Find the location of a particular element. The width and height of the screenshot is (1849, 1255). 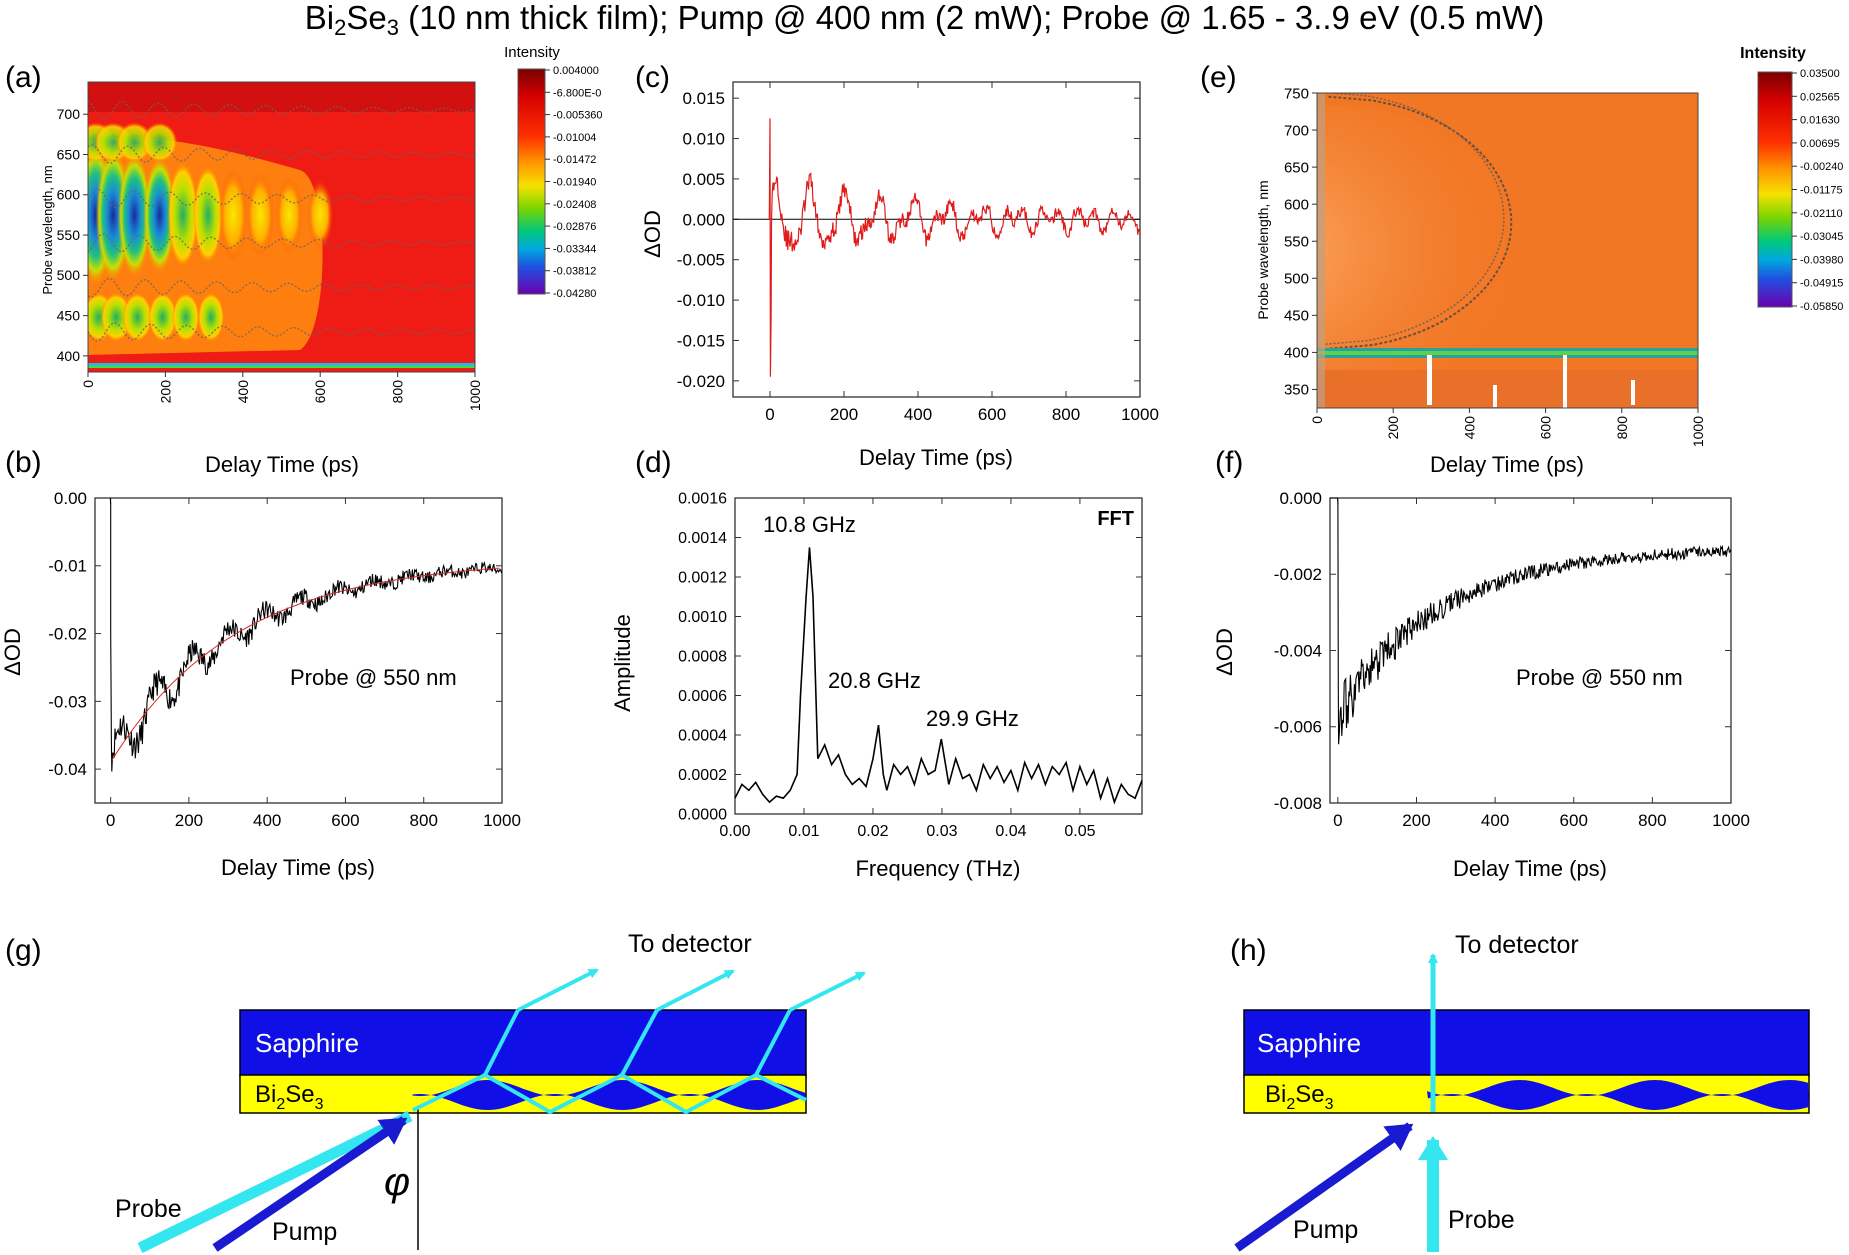

chart-d-annotation-1: 10.8 GHz is located at coordinates (809, 524).